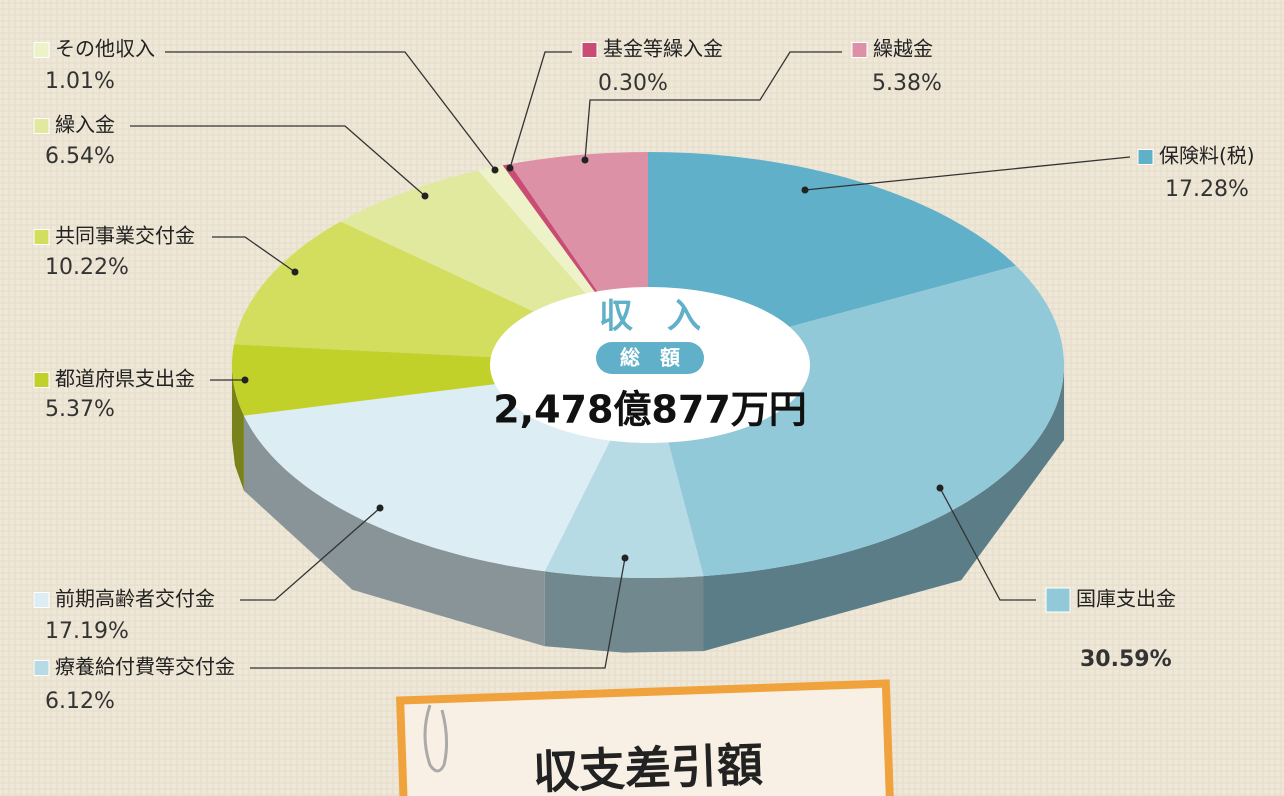 Image resolution: width=1284 pixels, height=796 pixels. I want to click on category-label: 基金等繰入金, so click(663, 49).